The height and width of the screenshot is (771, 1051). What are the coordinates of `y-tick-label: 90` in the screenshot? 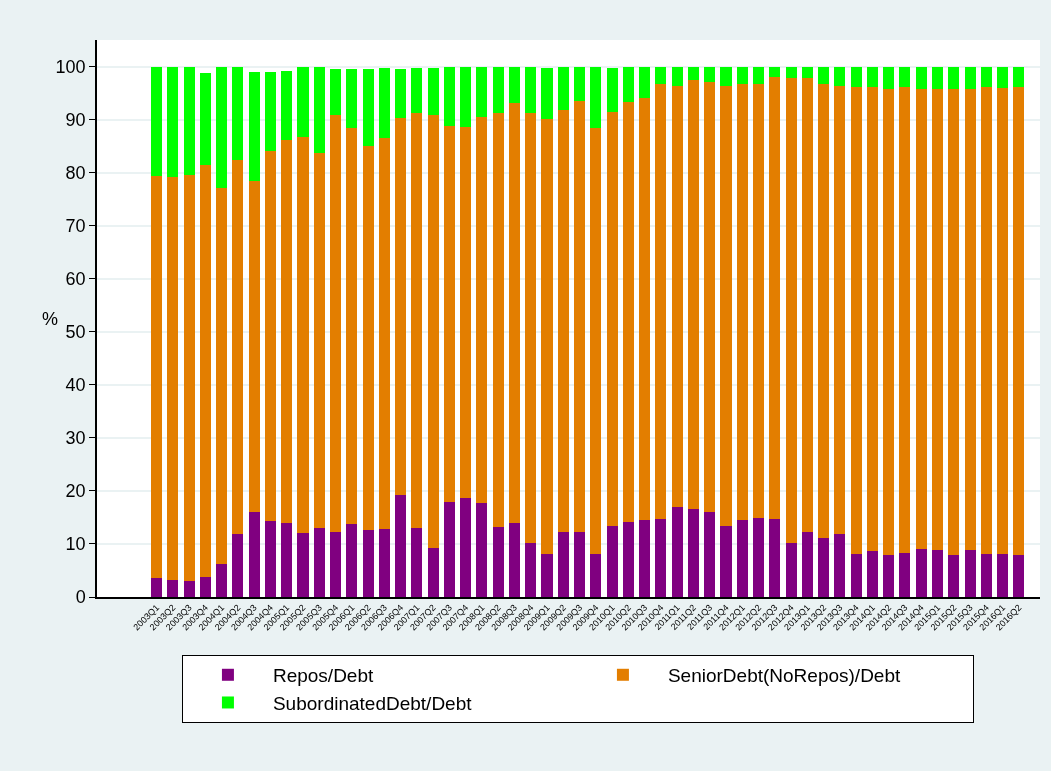 It's located at (75, 119).